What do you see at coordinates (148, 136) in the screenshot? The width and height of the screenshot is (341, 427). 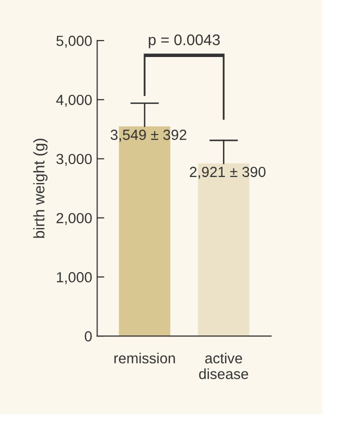 I see `data-label: 3,549 ± 392` at bounding box center [148, 136].